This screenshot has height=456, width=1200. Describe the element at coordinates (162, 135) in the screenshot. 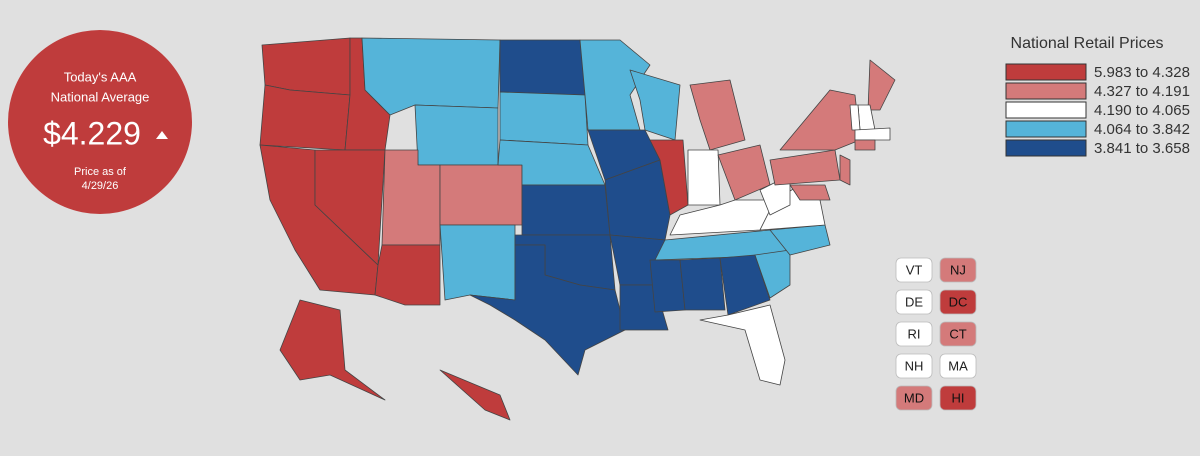

I see `up-arrow` at that location.